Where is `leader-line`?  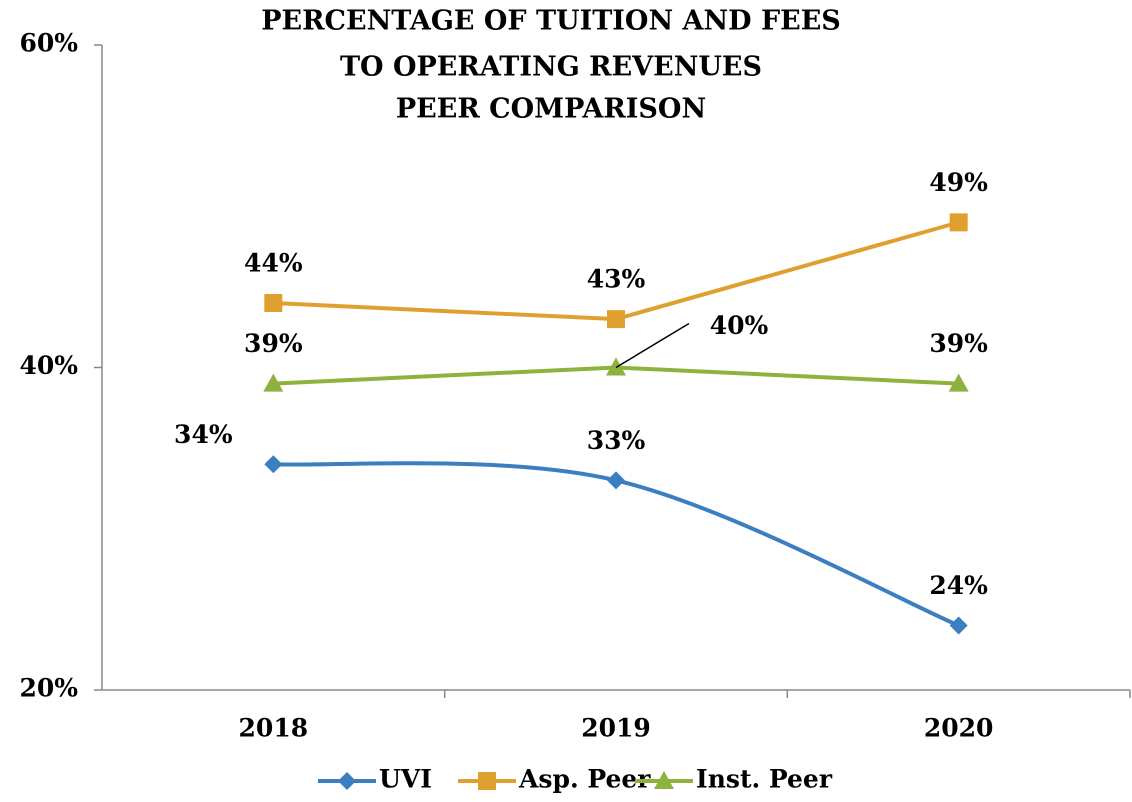 leader-line is located at coordinates (652, 345).